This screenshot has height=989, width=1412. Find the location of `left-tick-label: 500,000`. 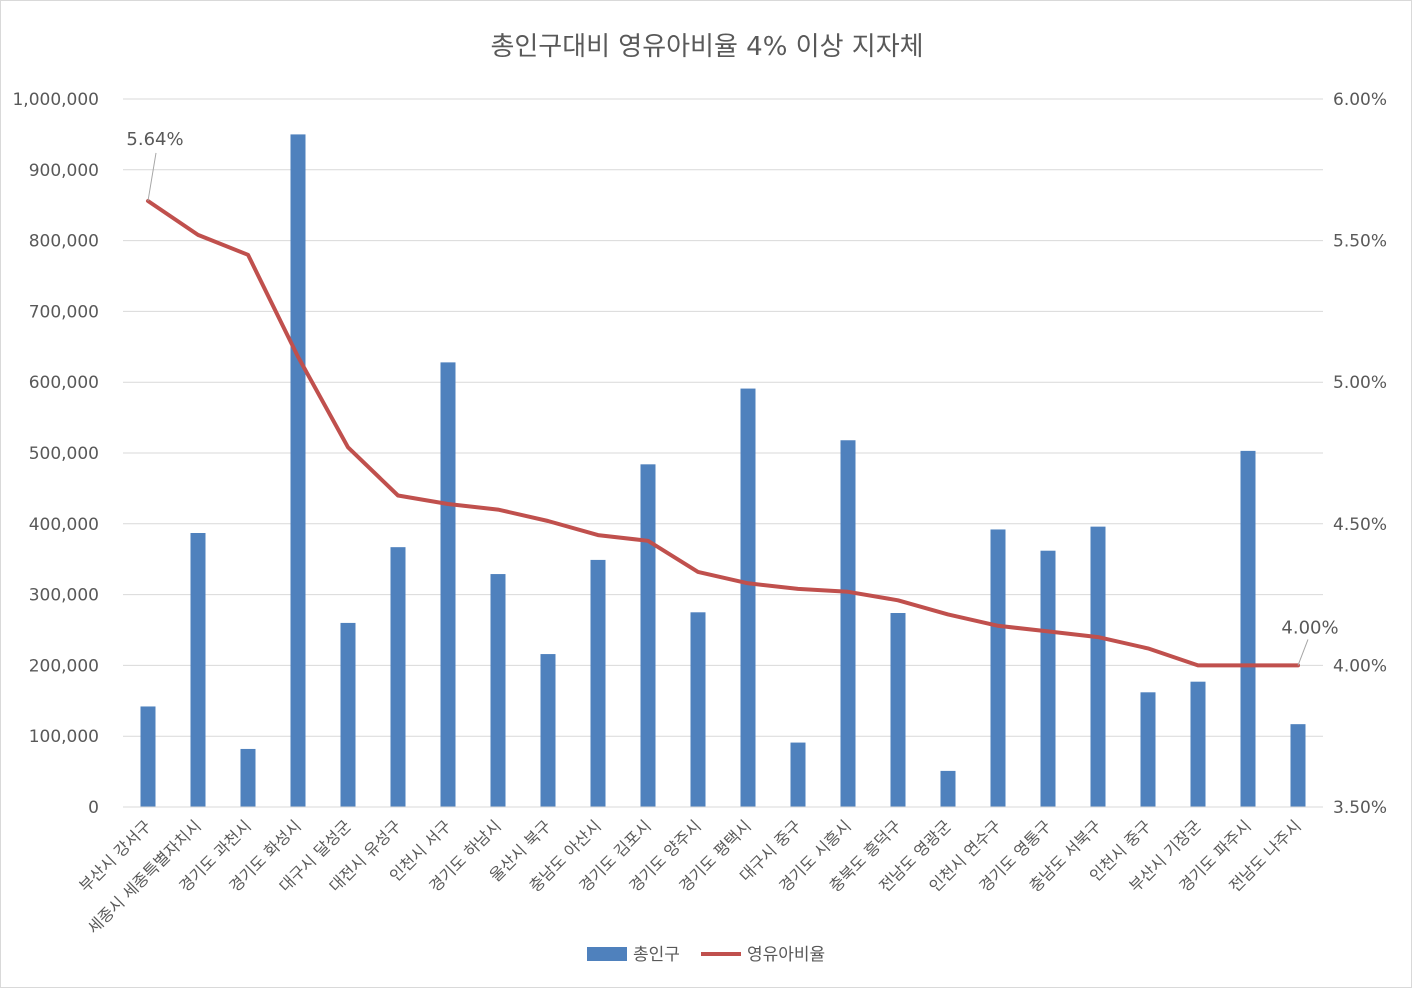

left-tick-label: 500,000 is located at coordinates (64, 454).